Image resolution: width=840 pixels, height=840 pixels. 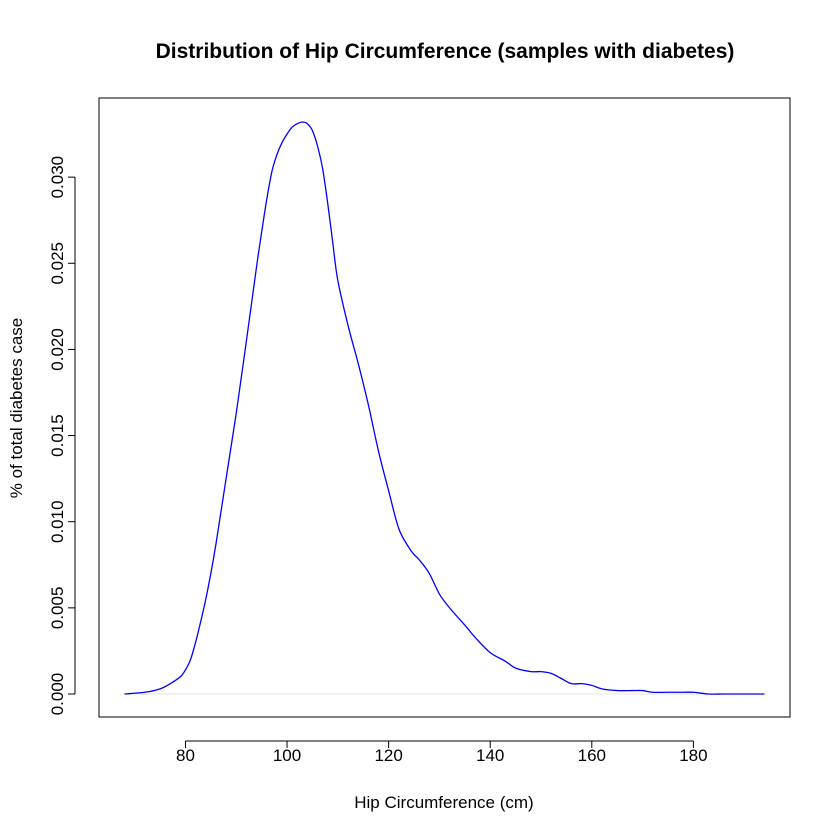 What do you see at coordinates (443, 802) in the screenshot?
I see `x-axis-label: Hip Circumference (cm)` at bounding box center [443, 802].